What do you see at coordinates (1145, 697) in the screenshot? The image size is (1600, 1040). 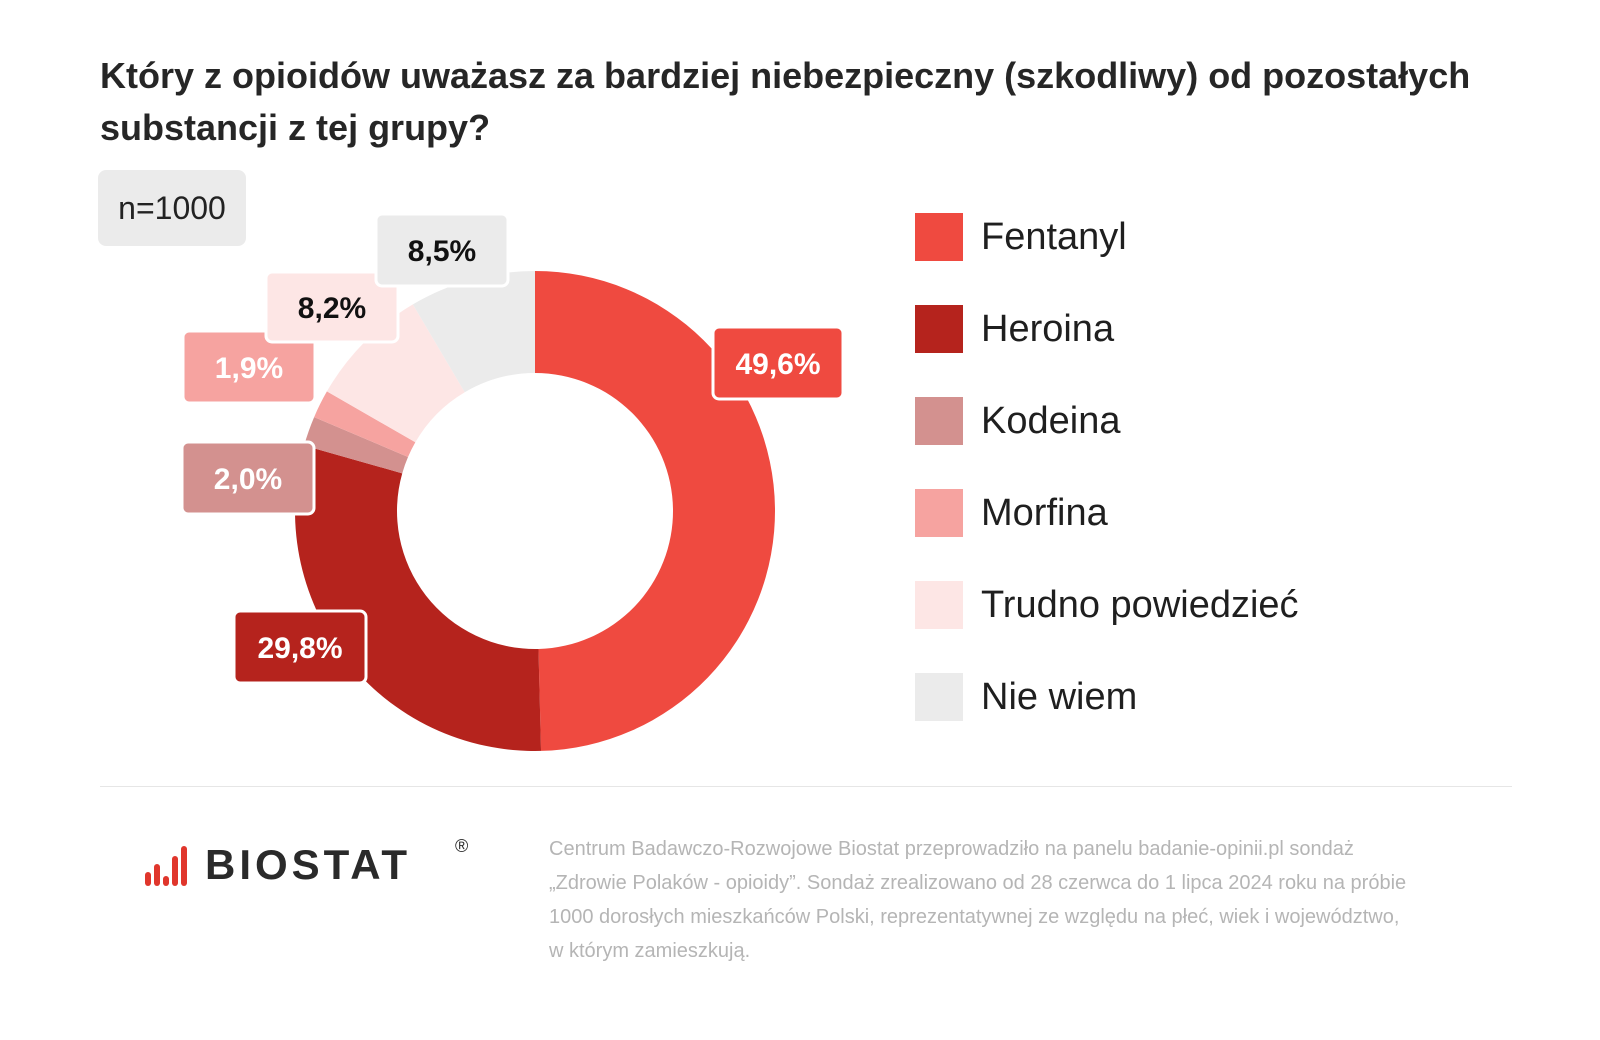 I see `legend-item-nie-wiem: Nie wiem` at bounding box center [1145, 697].